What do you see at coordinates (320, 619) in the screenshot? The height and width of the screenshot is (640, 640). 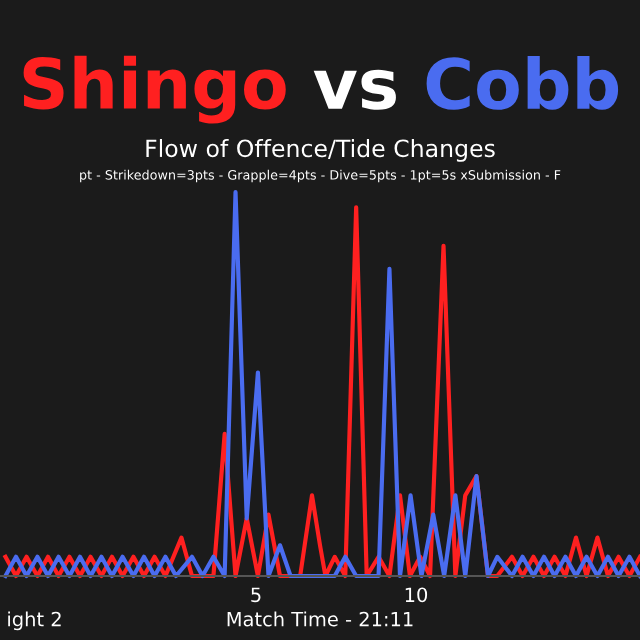 I see `x-axis-title: Match Time - 21:11` at bounding box center [320, 619].